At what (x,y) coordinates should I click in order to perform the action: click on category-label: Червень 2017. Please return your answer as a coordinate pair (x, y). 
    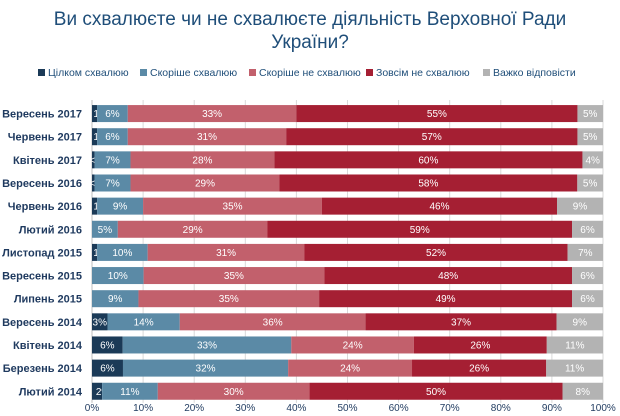
    Looking at the image, I should click on (45, 138).